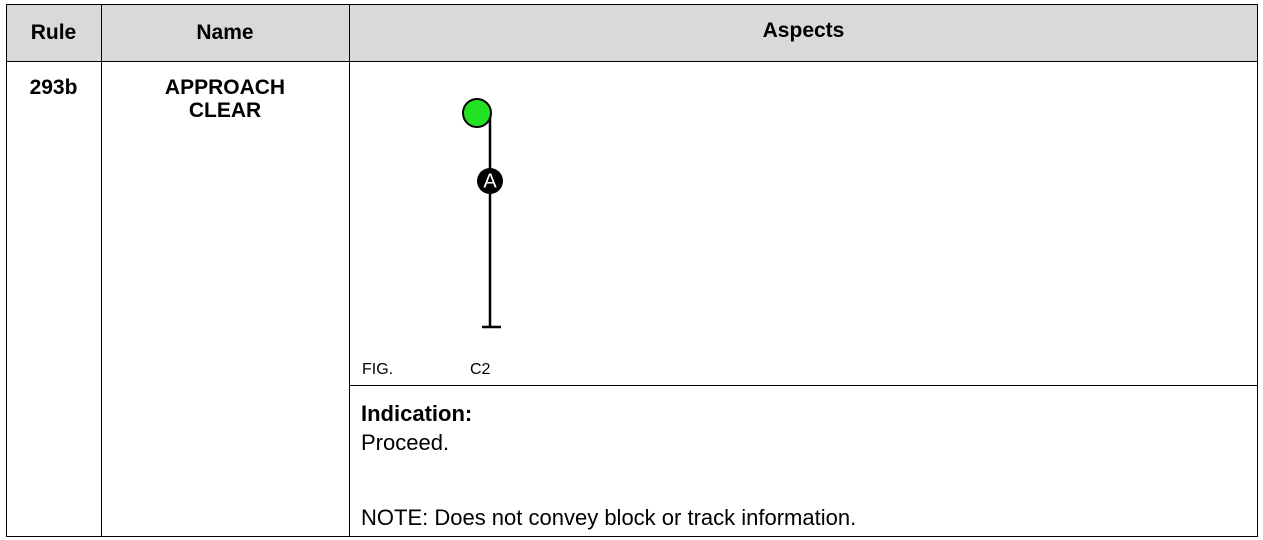  What do you see at coordinates (225, 32) in the screenshot?
I see `header-name: Name` at bounding box center [225, 32].